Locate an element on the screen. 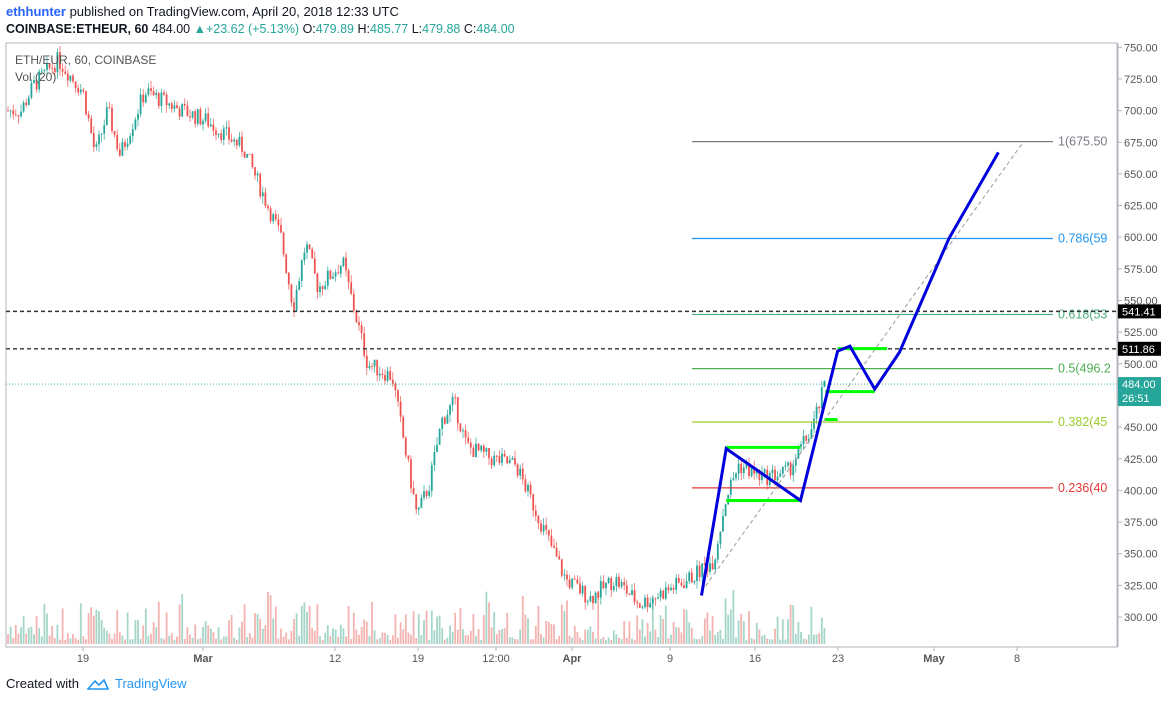  horizontal-lines is located at coordinates (562, 347).